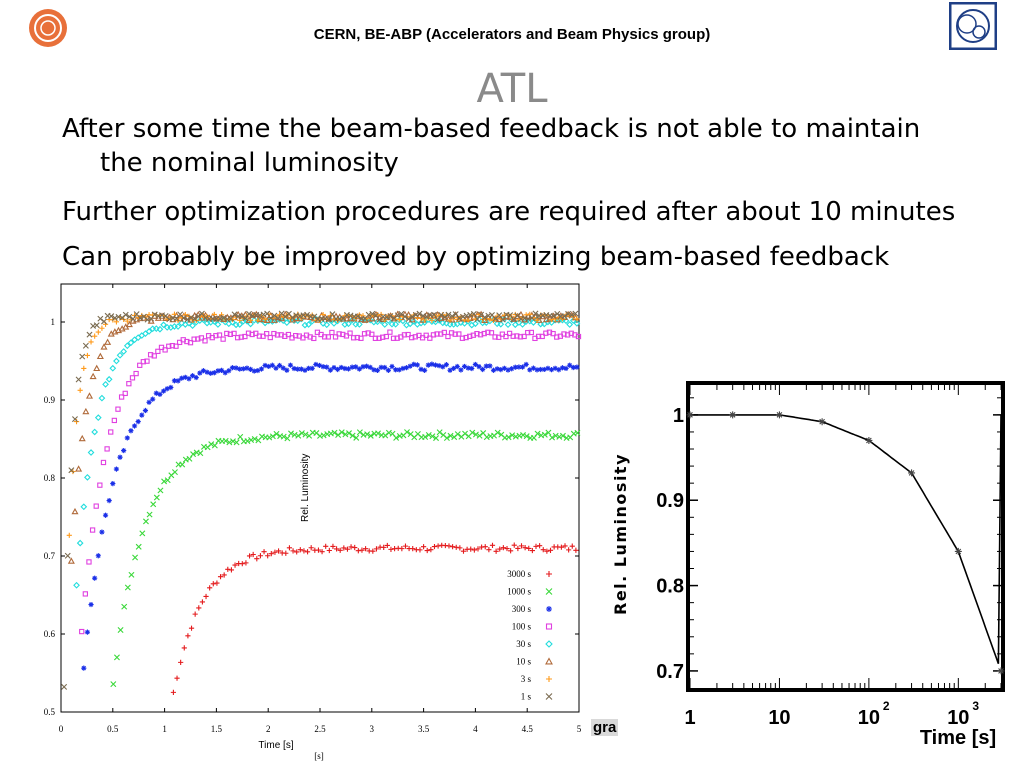  Describe the element at coordinates (620, 534) in the screenshot. I see `y-axis-label: Rel. Luminosity` at that location.